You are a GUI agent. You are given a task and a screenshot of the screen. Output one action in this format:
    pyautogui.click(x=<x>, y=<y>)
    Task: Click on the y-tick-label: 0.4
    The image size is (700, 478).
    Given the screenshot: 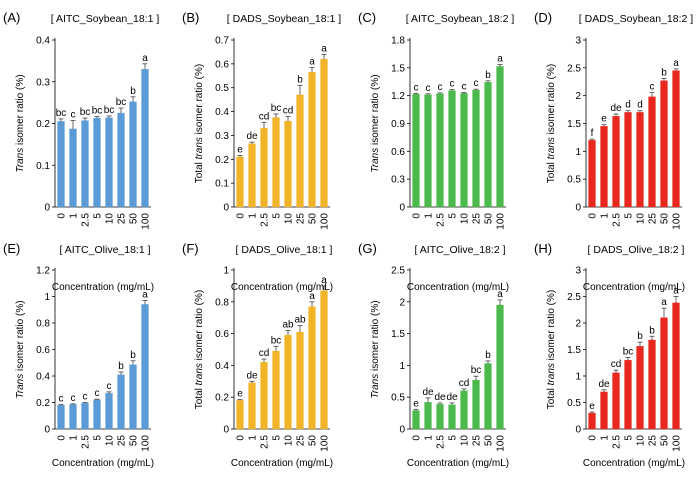 What is the action you would take?
    pyautogui.click(x=222, y=112)
    